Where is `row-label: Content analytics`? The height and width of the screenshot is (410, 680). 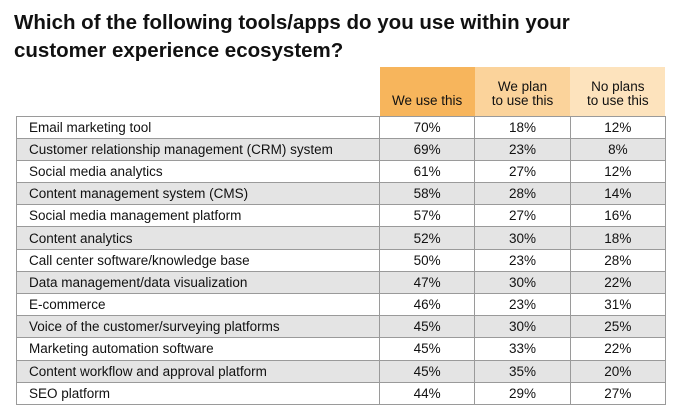 row-label: Content analytics is located at coordinates (198, 238).